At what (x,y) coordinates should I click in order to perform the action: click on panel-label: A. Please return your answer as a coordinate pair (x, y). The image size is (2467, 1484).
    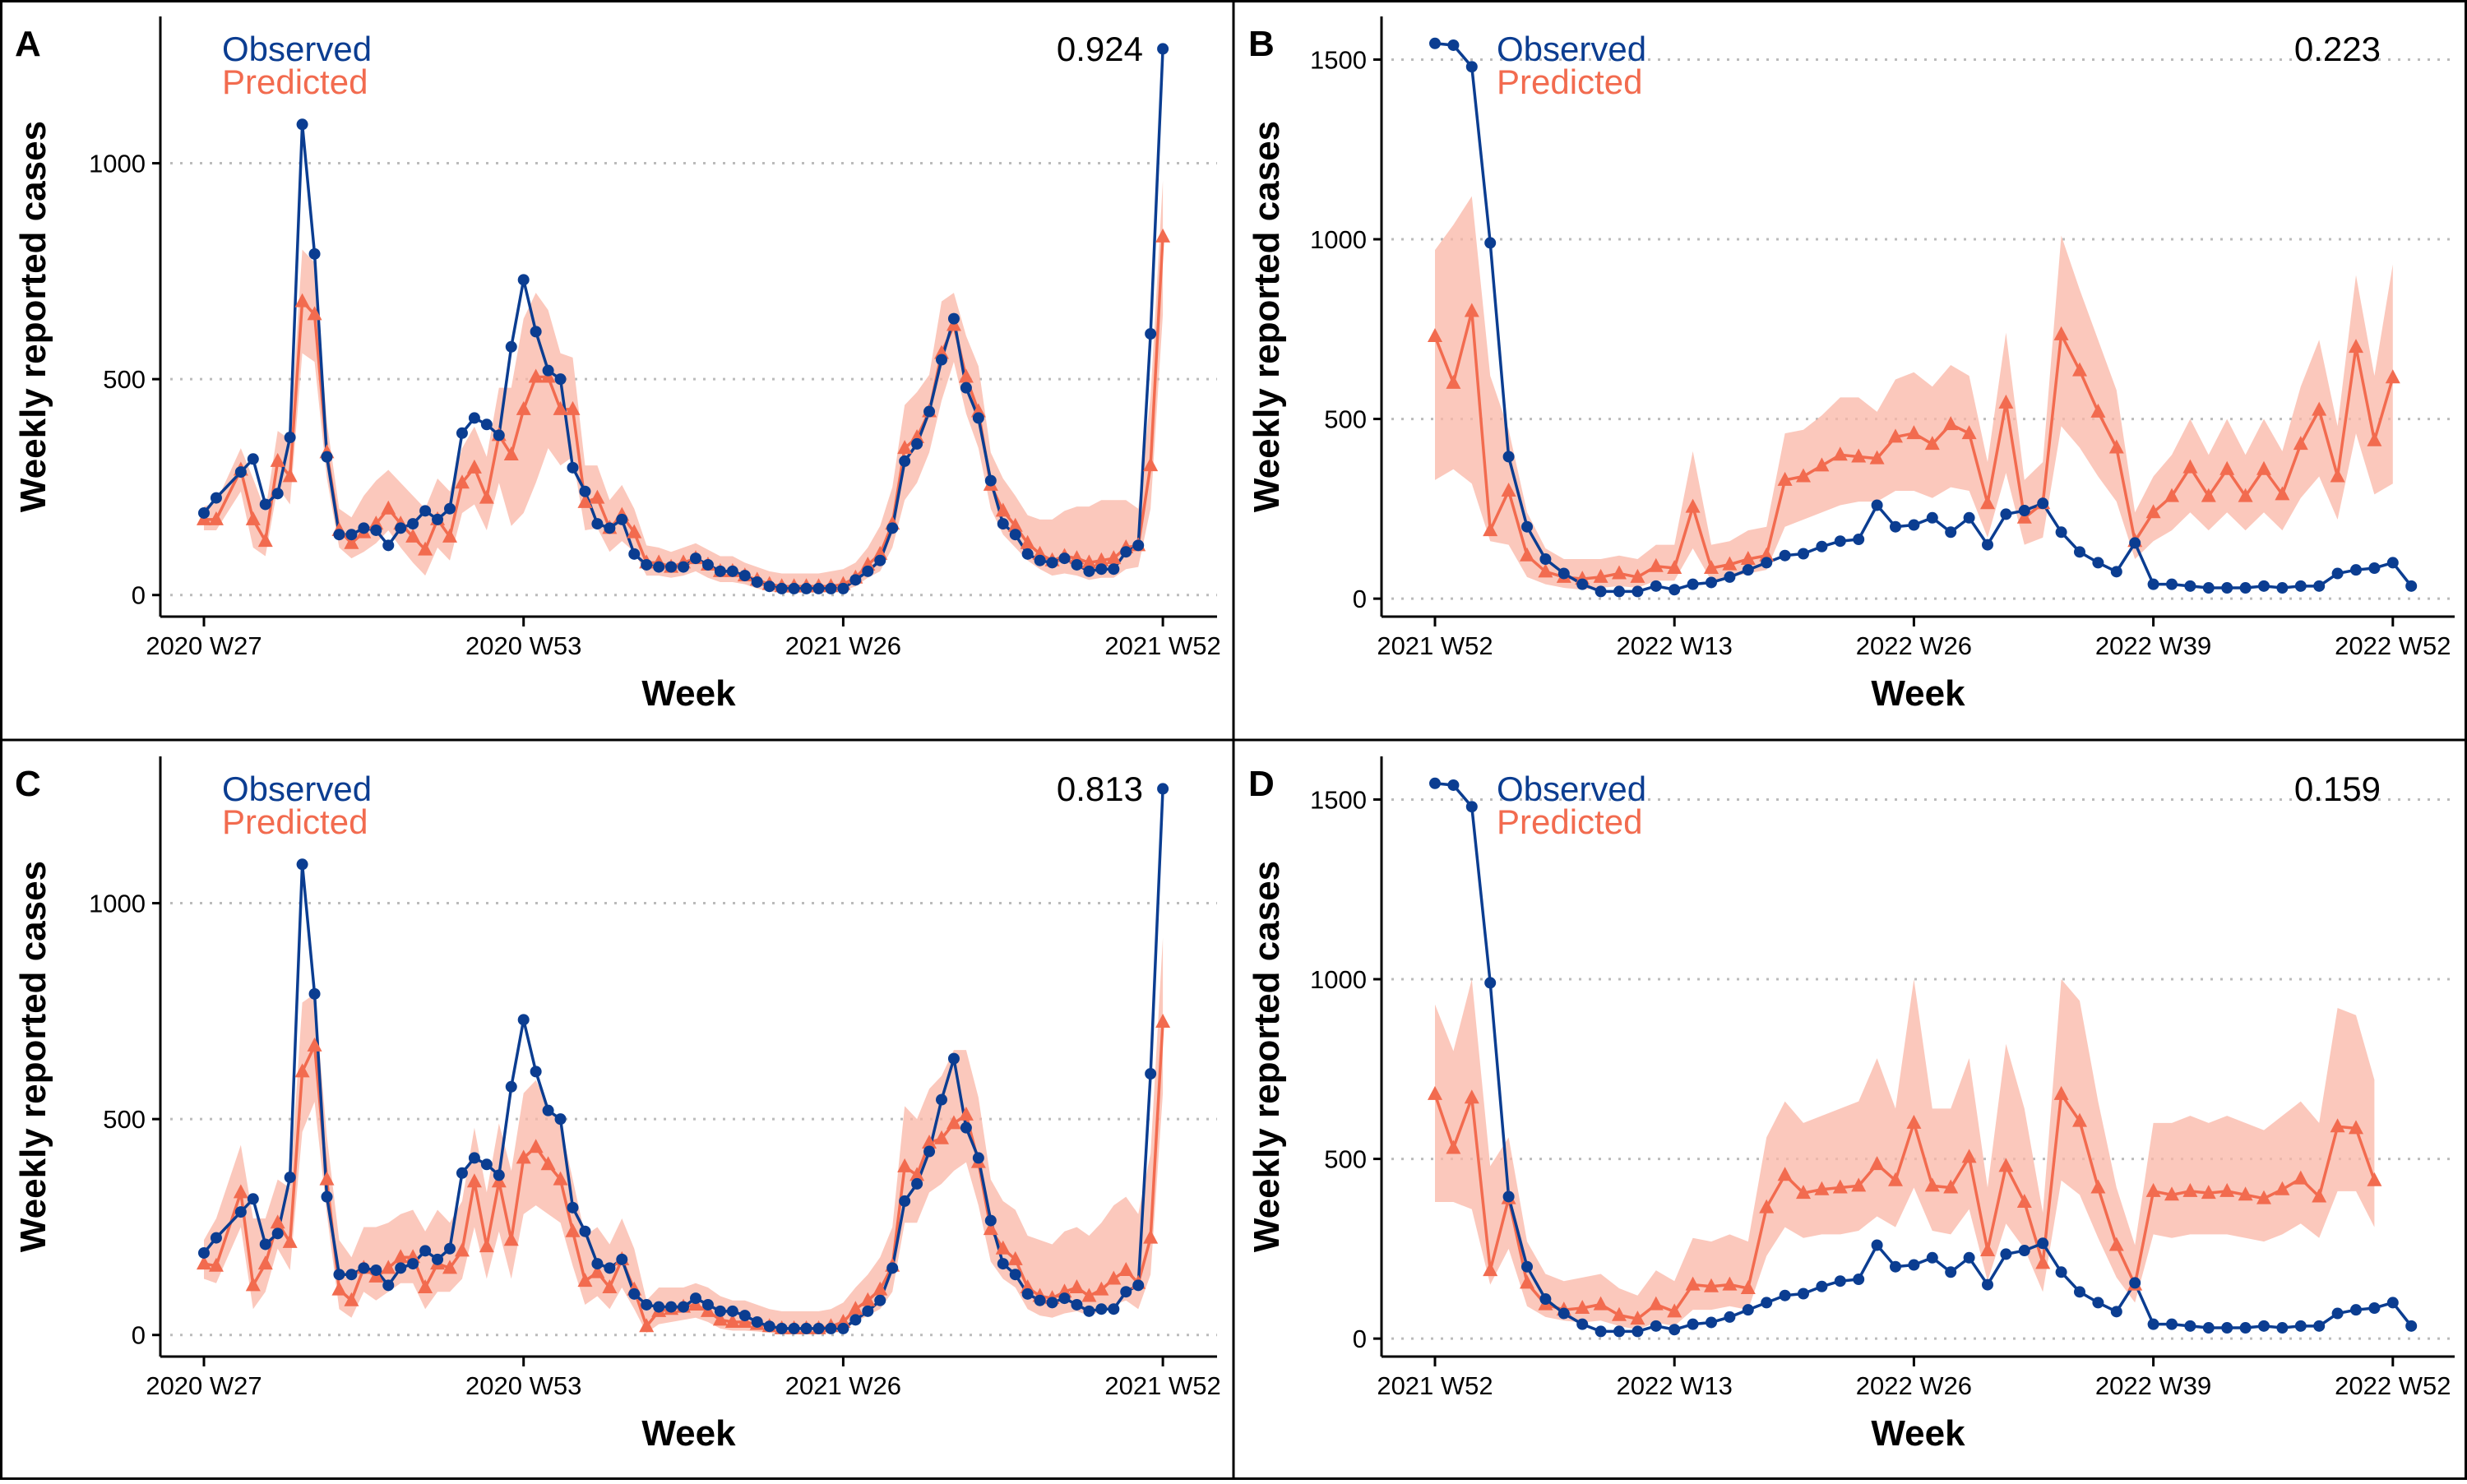
    Looking at the image, I should click on (28, 44).